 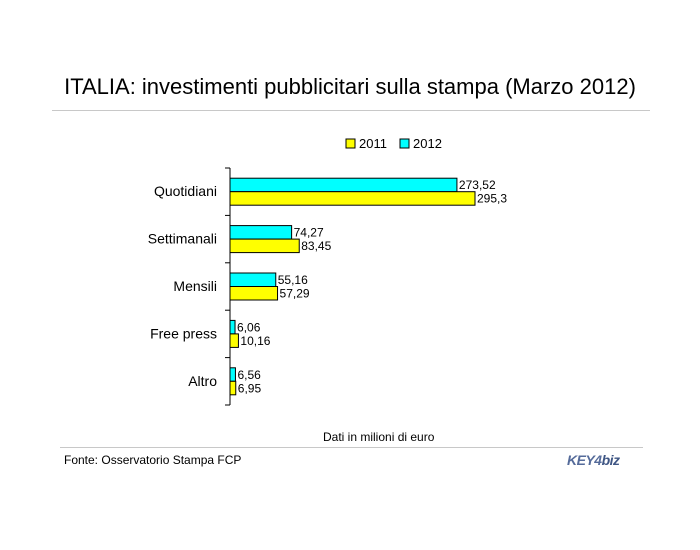 What do you see at coordinates (350, 143) in the screenshot?
I see `legend-swatch-2011` at bounding box center [350, 143].